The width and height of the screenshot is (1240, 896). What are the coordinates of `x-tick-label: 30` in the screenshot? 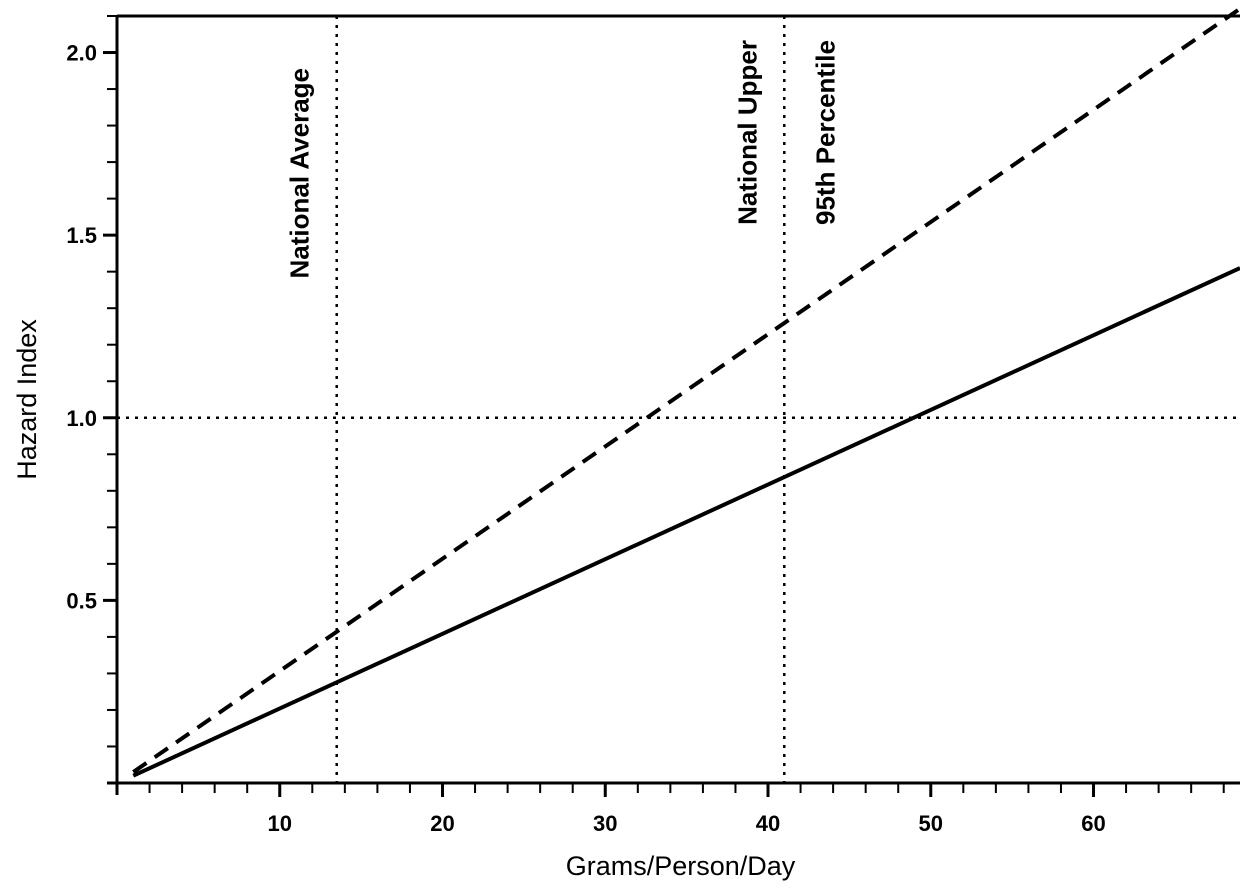 It's located at (605, 823).